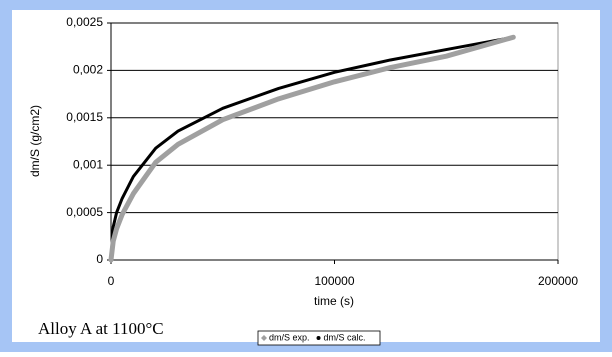 The width and height of the screenshot is (612, 357). Describe the element at coordinates (99, 259) in the screenshot. I see `y-tick-label: 0` at that location.